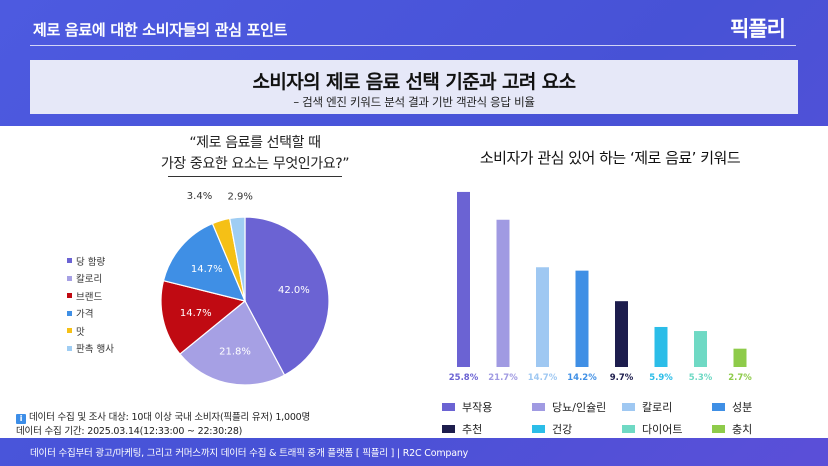 The image size is (828, 466). What do you see at coordinates (562, 429) in the screenshot?
I see `legend-label: 건강` at bounding box center [562, 429].